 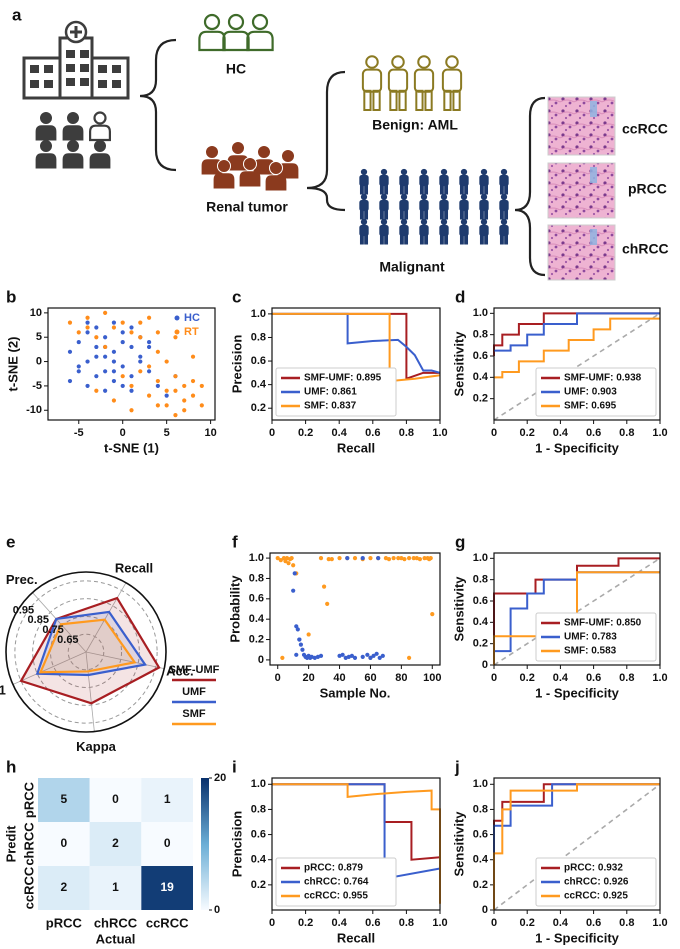 I want to click on radial-tick-label: 0.85, so click(x=38, y=620).